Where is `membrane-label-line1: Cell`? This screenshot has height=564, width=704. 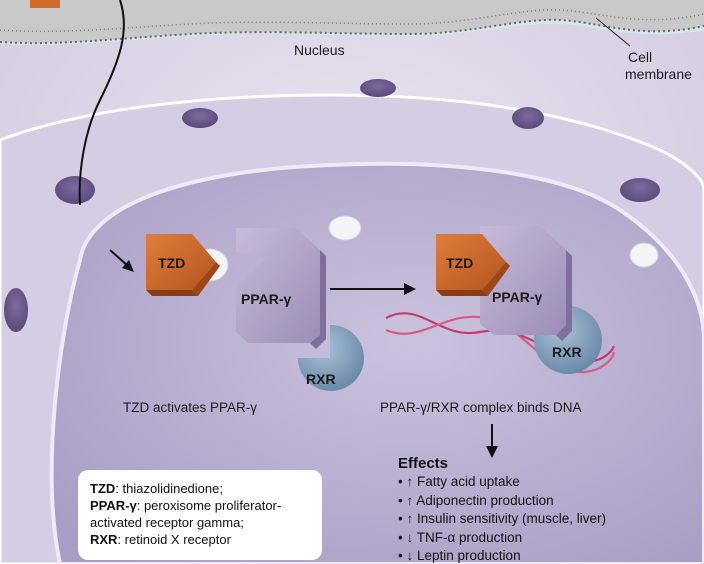
membrane-label-line1: Cell is located at coordinates (640, 57).